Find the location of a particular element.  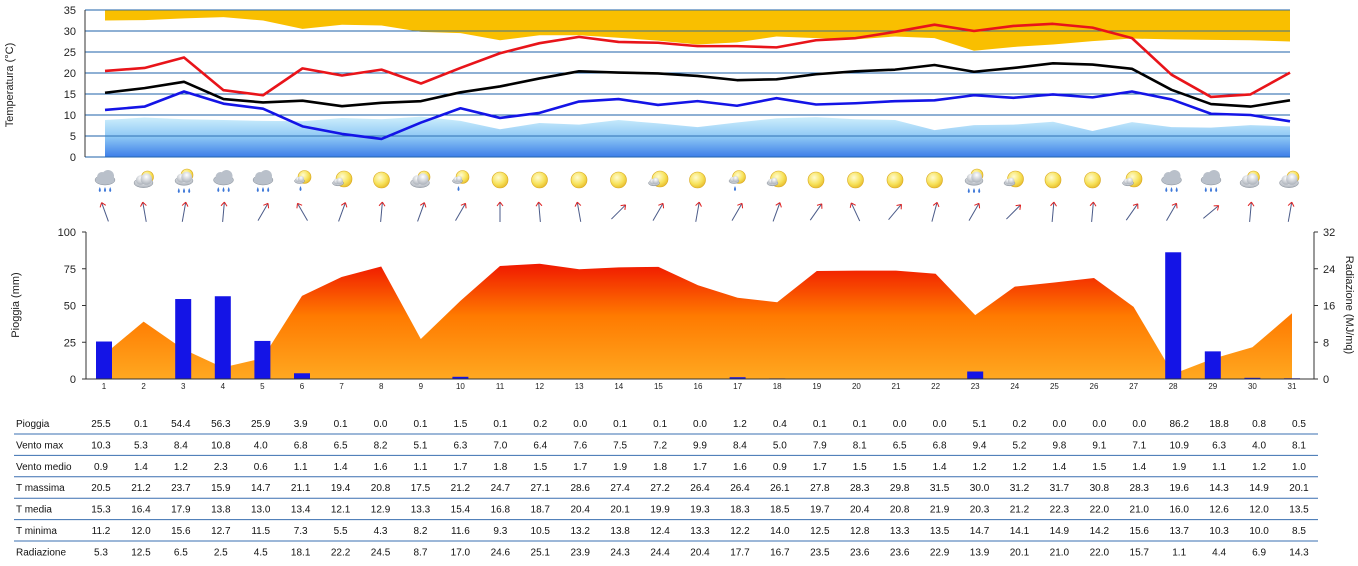

weather-cloud-sun-icon is located at coordinates (143, 179).